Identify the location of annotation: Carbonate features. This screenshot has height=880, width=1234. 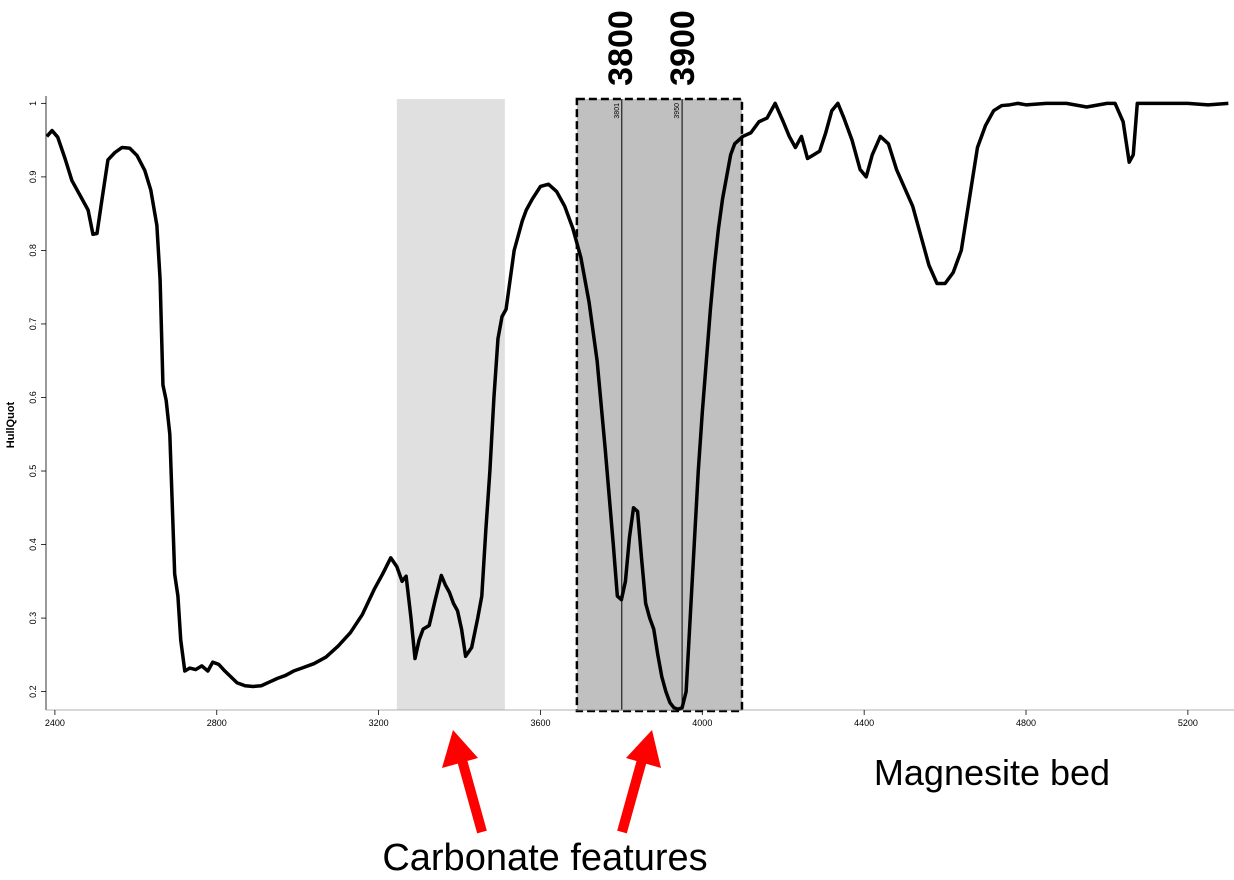
(544, 858).